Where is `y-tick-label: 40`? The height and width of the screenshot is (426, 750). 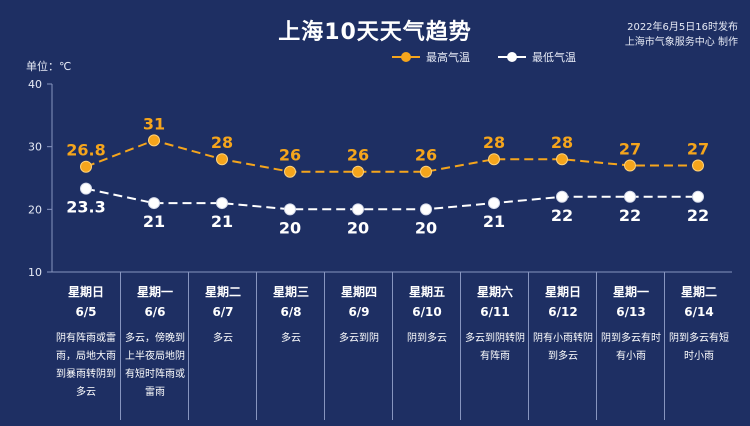 y-tick-label: 40 is located at coordinates (35, 84).